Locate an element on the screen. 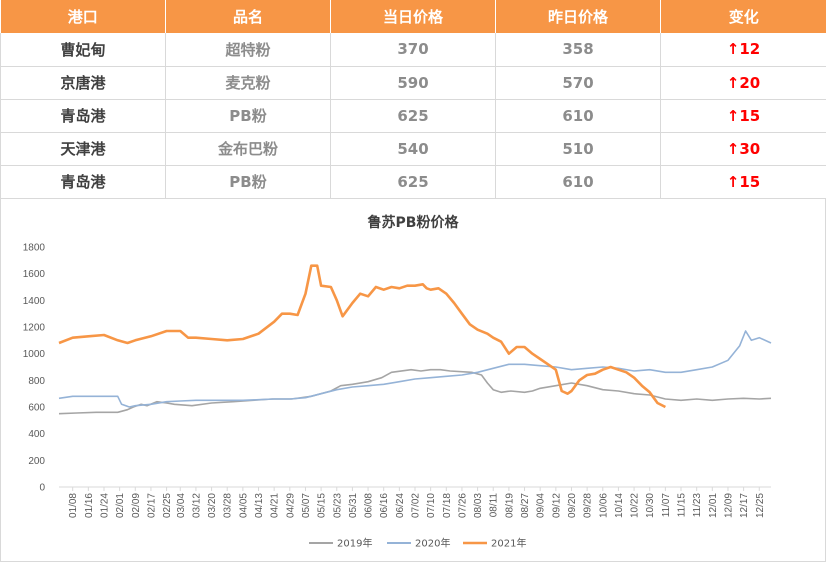  x-tick-label: 05/07 is located at coordinates (306, 505).